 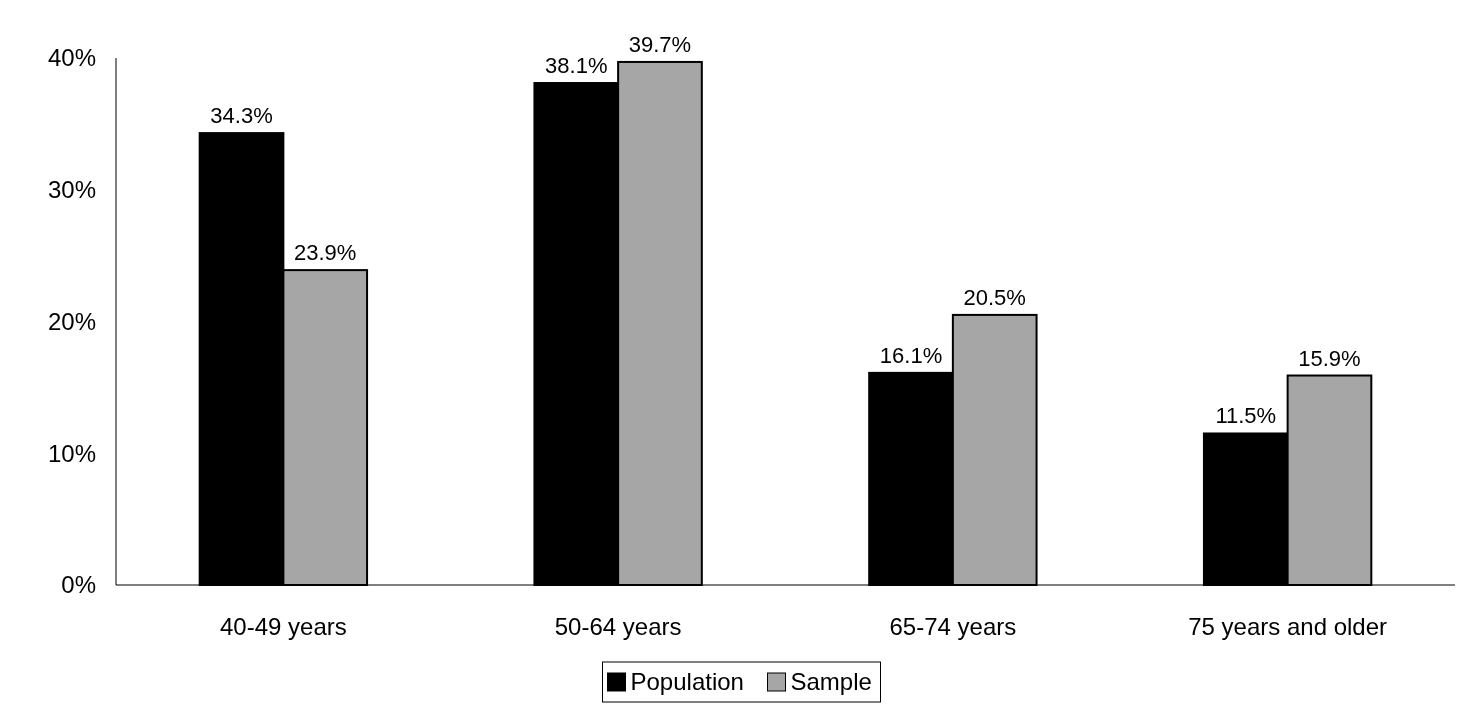 What do you see at coordinates (618, 626) in the screenshot?
I see `x-tick-label: 50-64 years` at bounding box center [618, 626].